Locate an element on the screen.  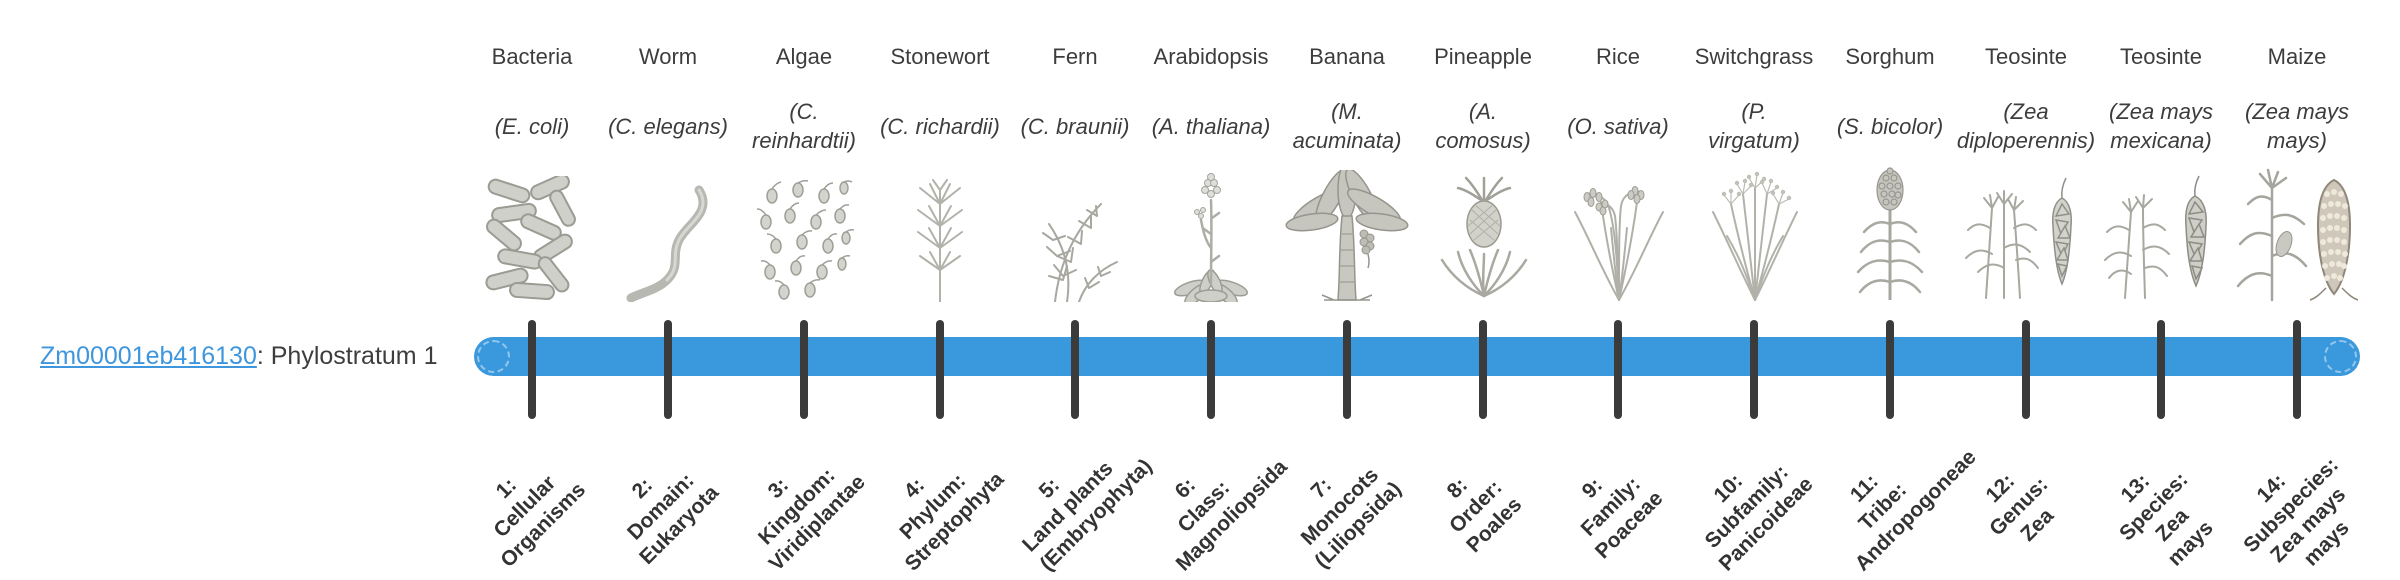
pineapple-icon is located at coordinates (1483, 238).